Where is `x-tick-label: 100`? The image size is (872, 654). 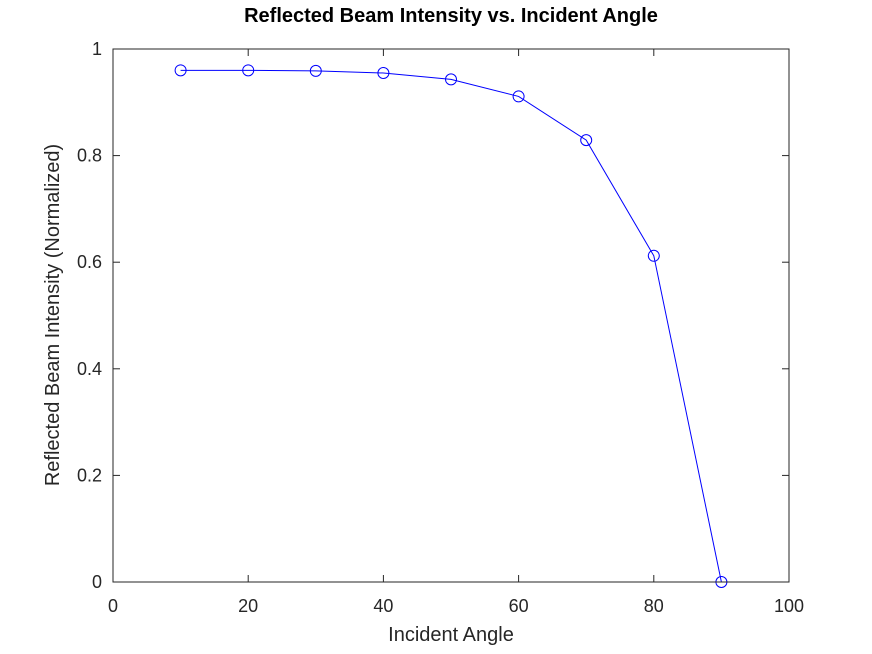 x-tick-label: 100 is located at coordinates (789, 606).